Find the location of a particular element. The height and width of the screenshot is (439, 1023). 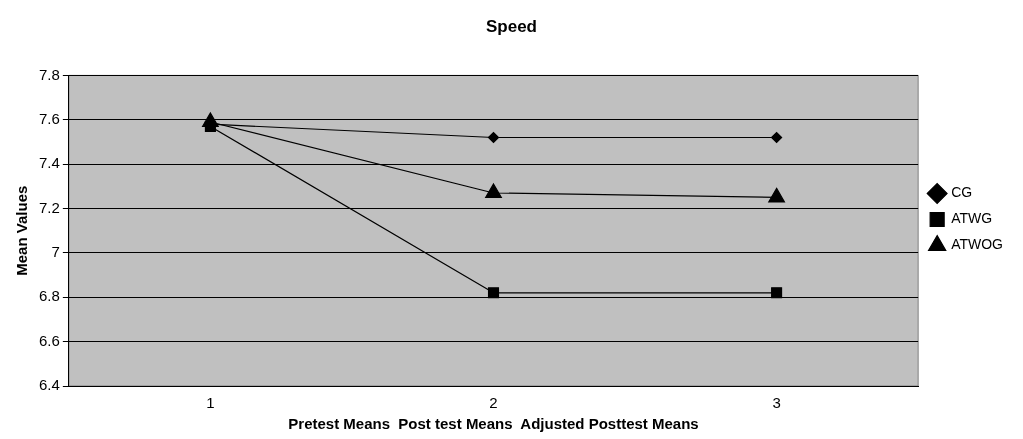

chart-title: Speed is located at coordinates (511, 26).